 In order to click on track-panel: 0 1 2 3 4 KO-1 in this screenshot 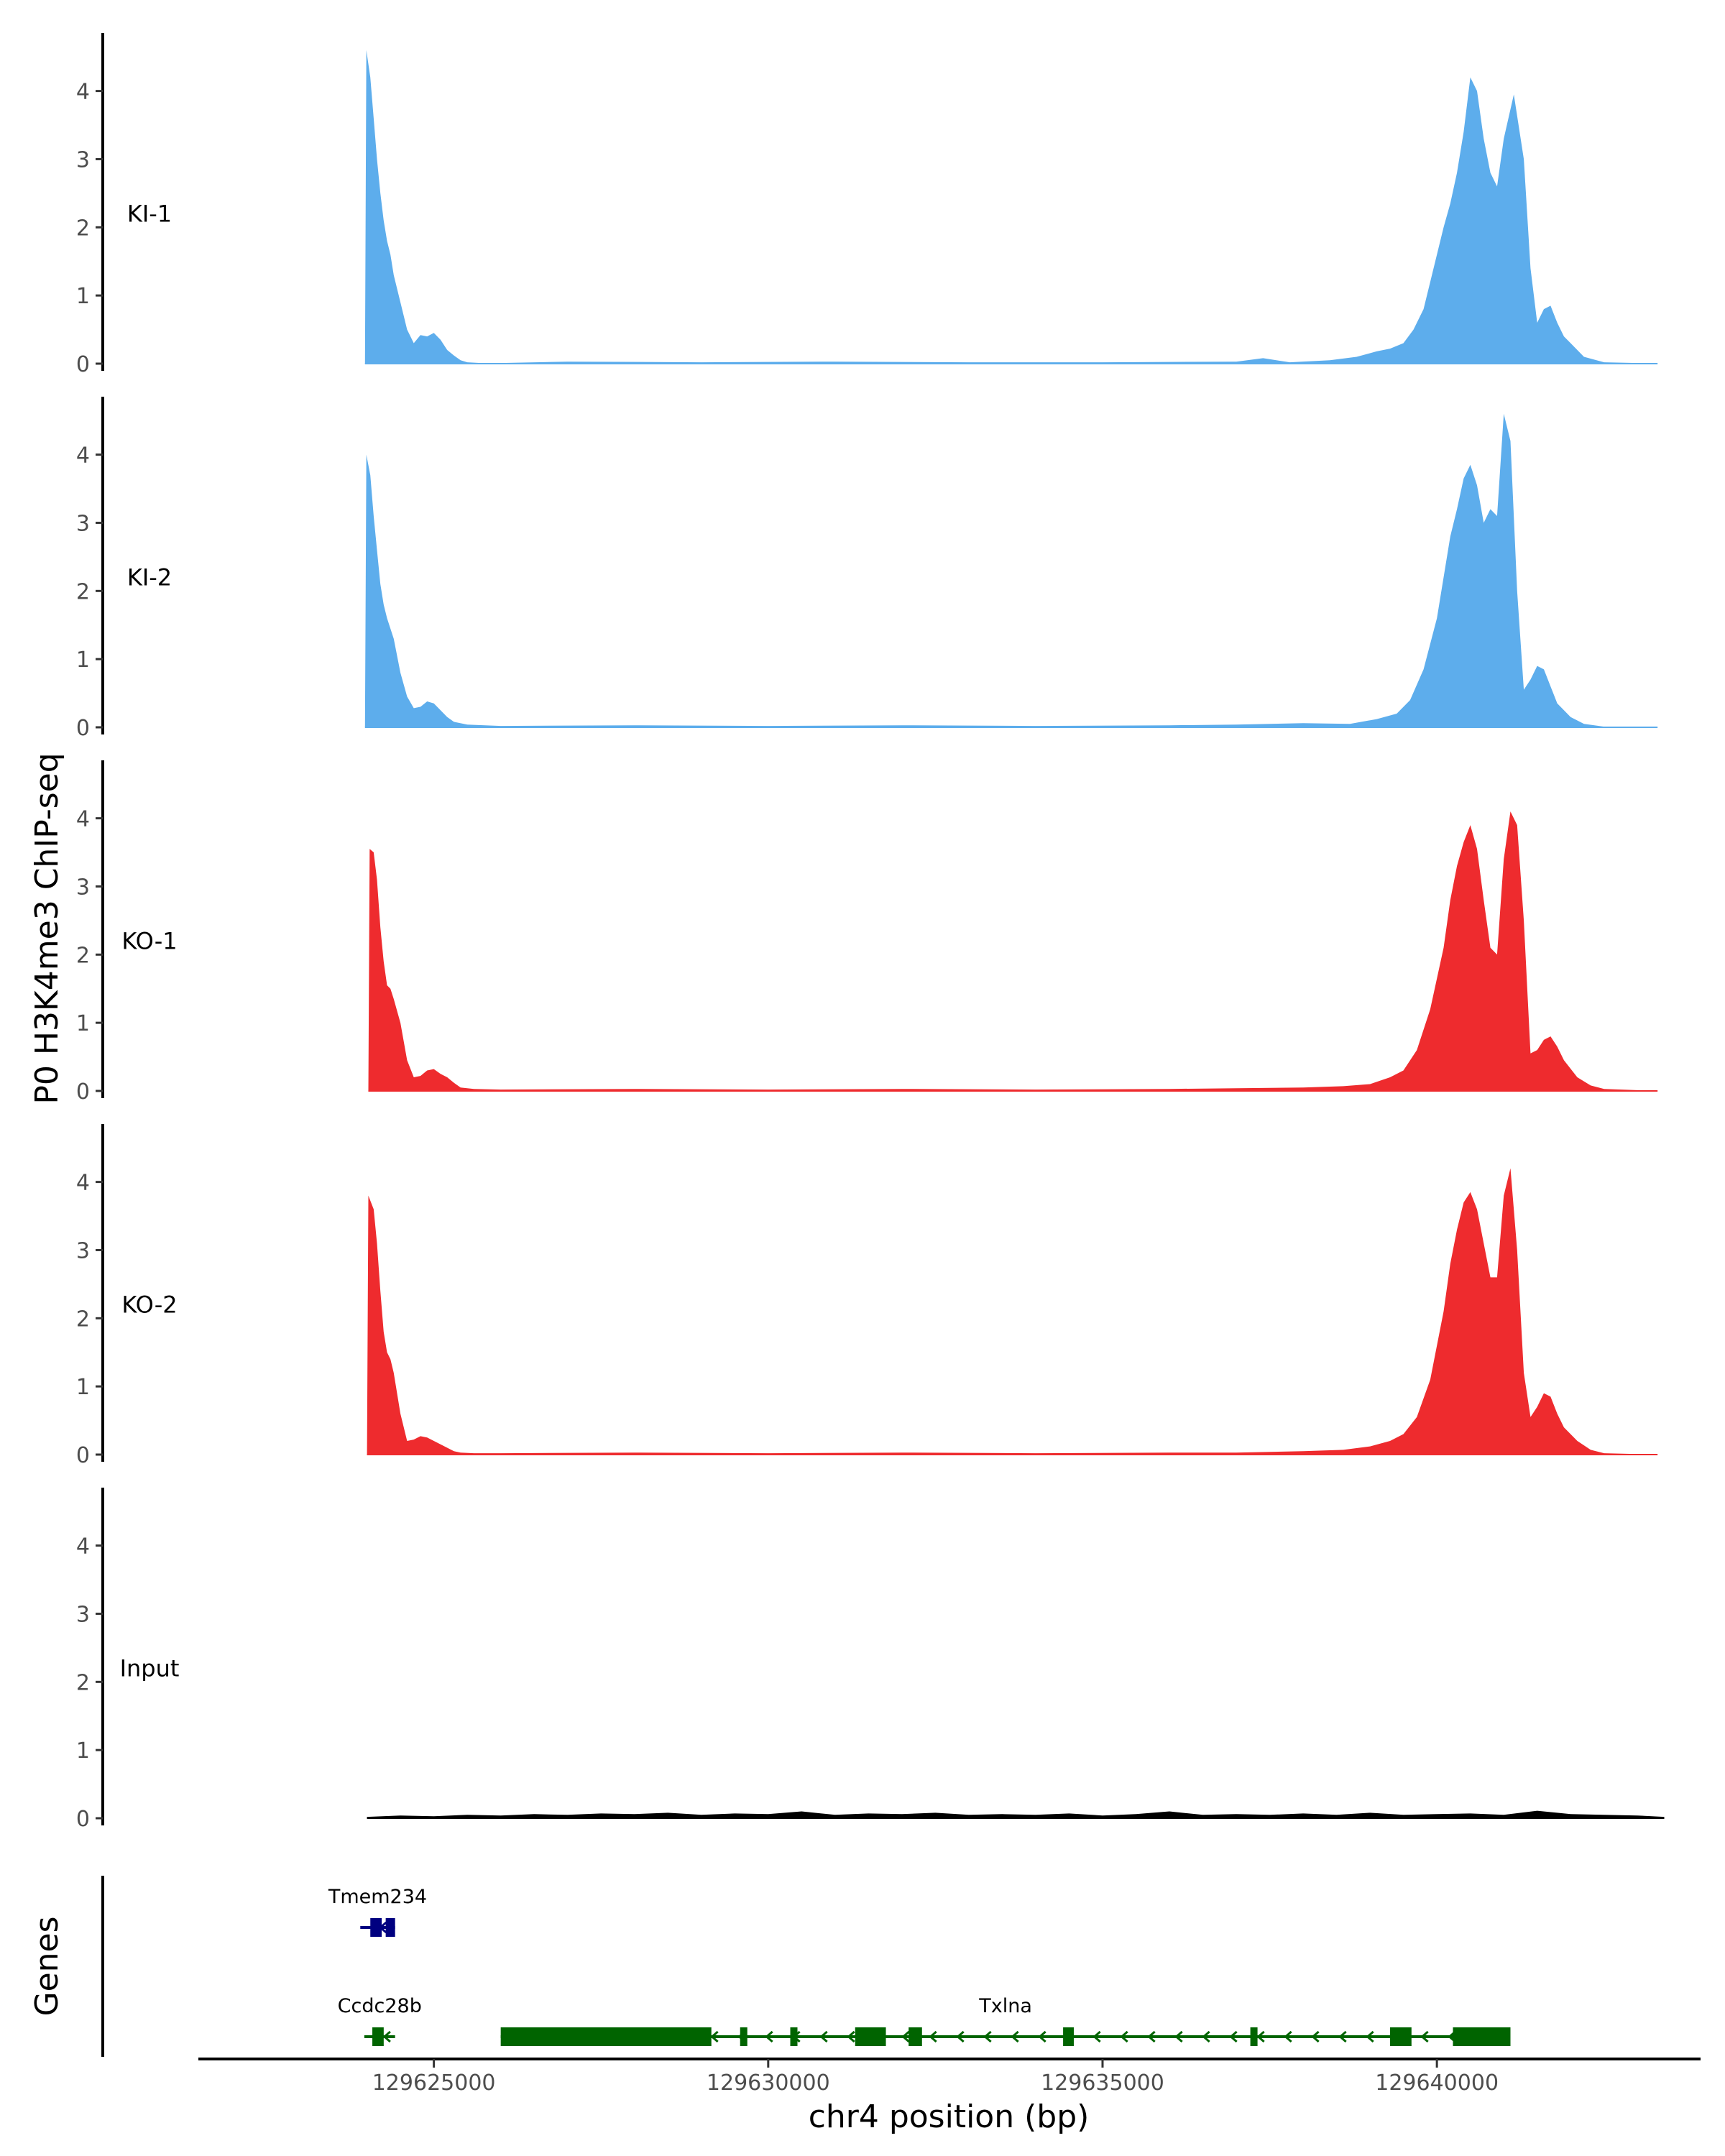, I will do `click(867, 932)`.